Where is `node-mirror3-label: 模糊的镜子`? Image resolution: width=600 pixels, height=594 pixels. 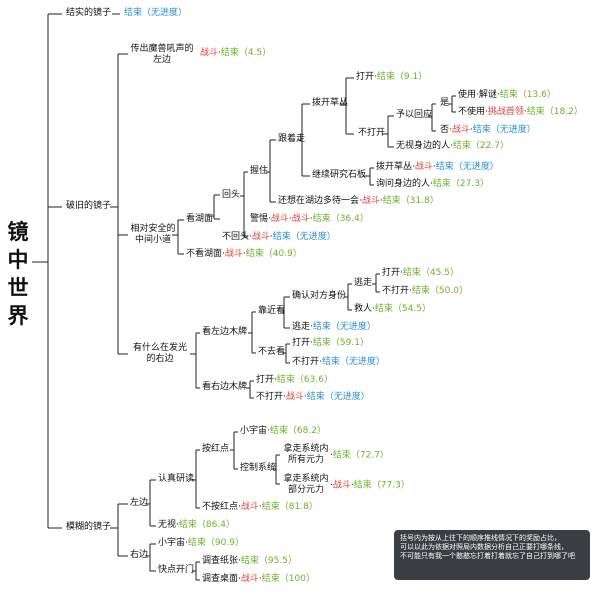
node-mirror3-label: 模糊的镜子 is located at coordinates (89, 527).